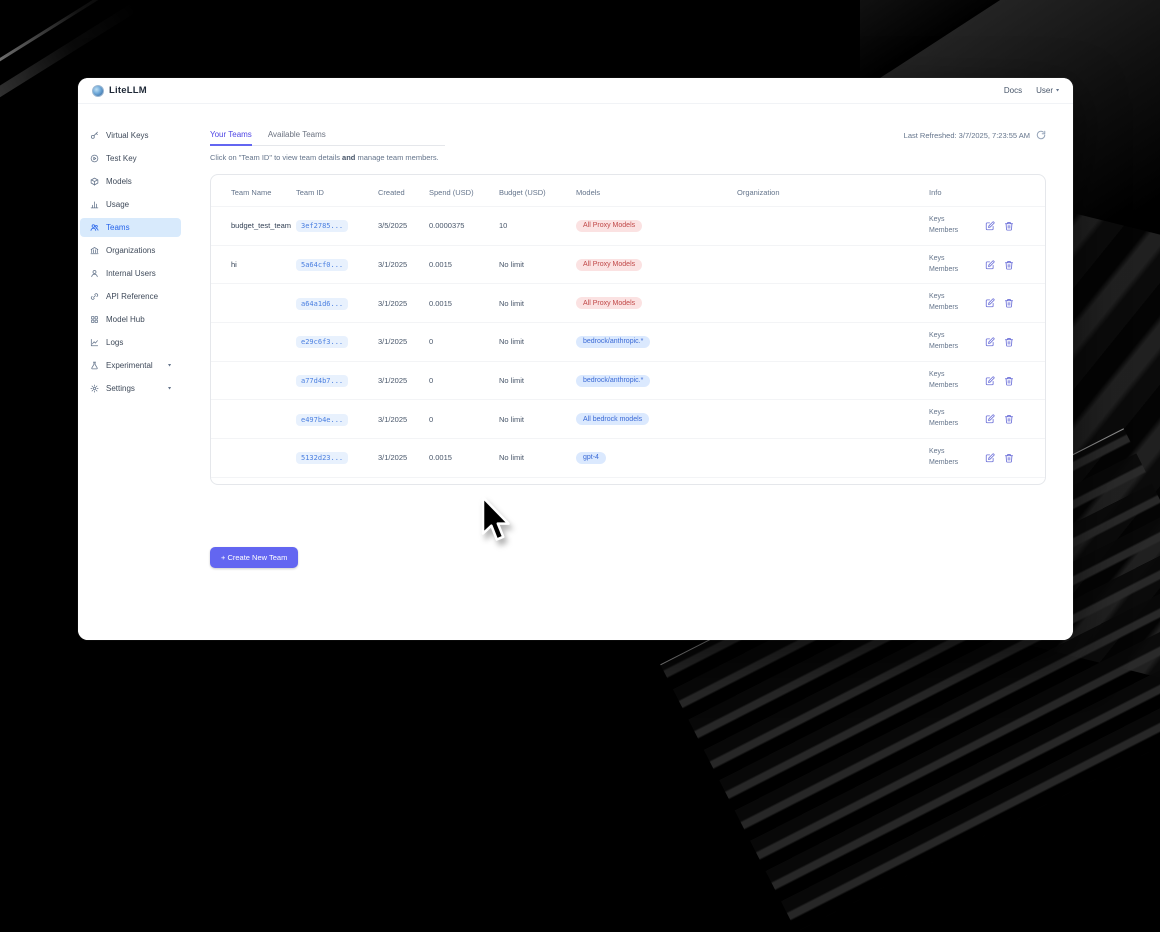 This screenshot has height=932, width=1160. I want to click on column-header: Team ID, so click(310, 192).